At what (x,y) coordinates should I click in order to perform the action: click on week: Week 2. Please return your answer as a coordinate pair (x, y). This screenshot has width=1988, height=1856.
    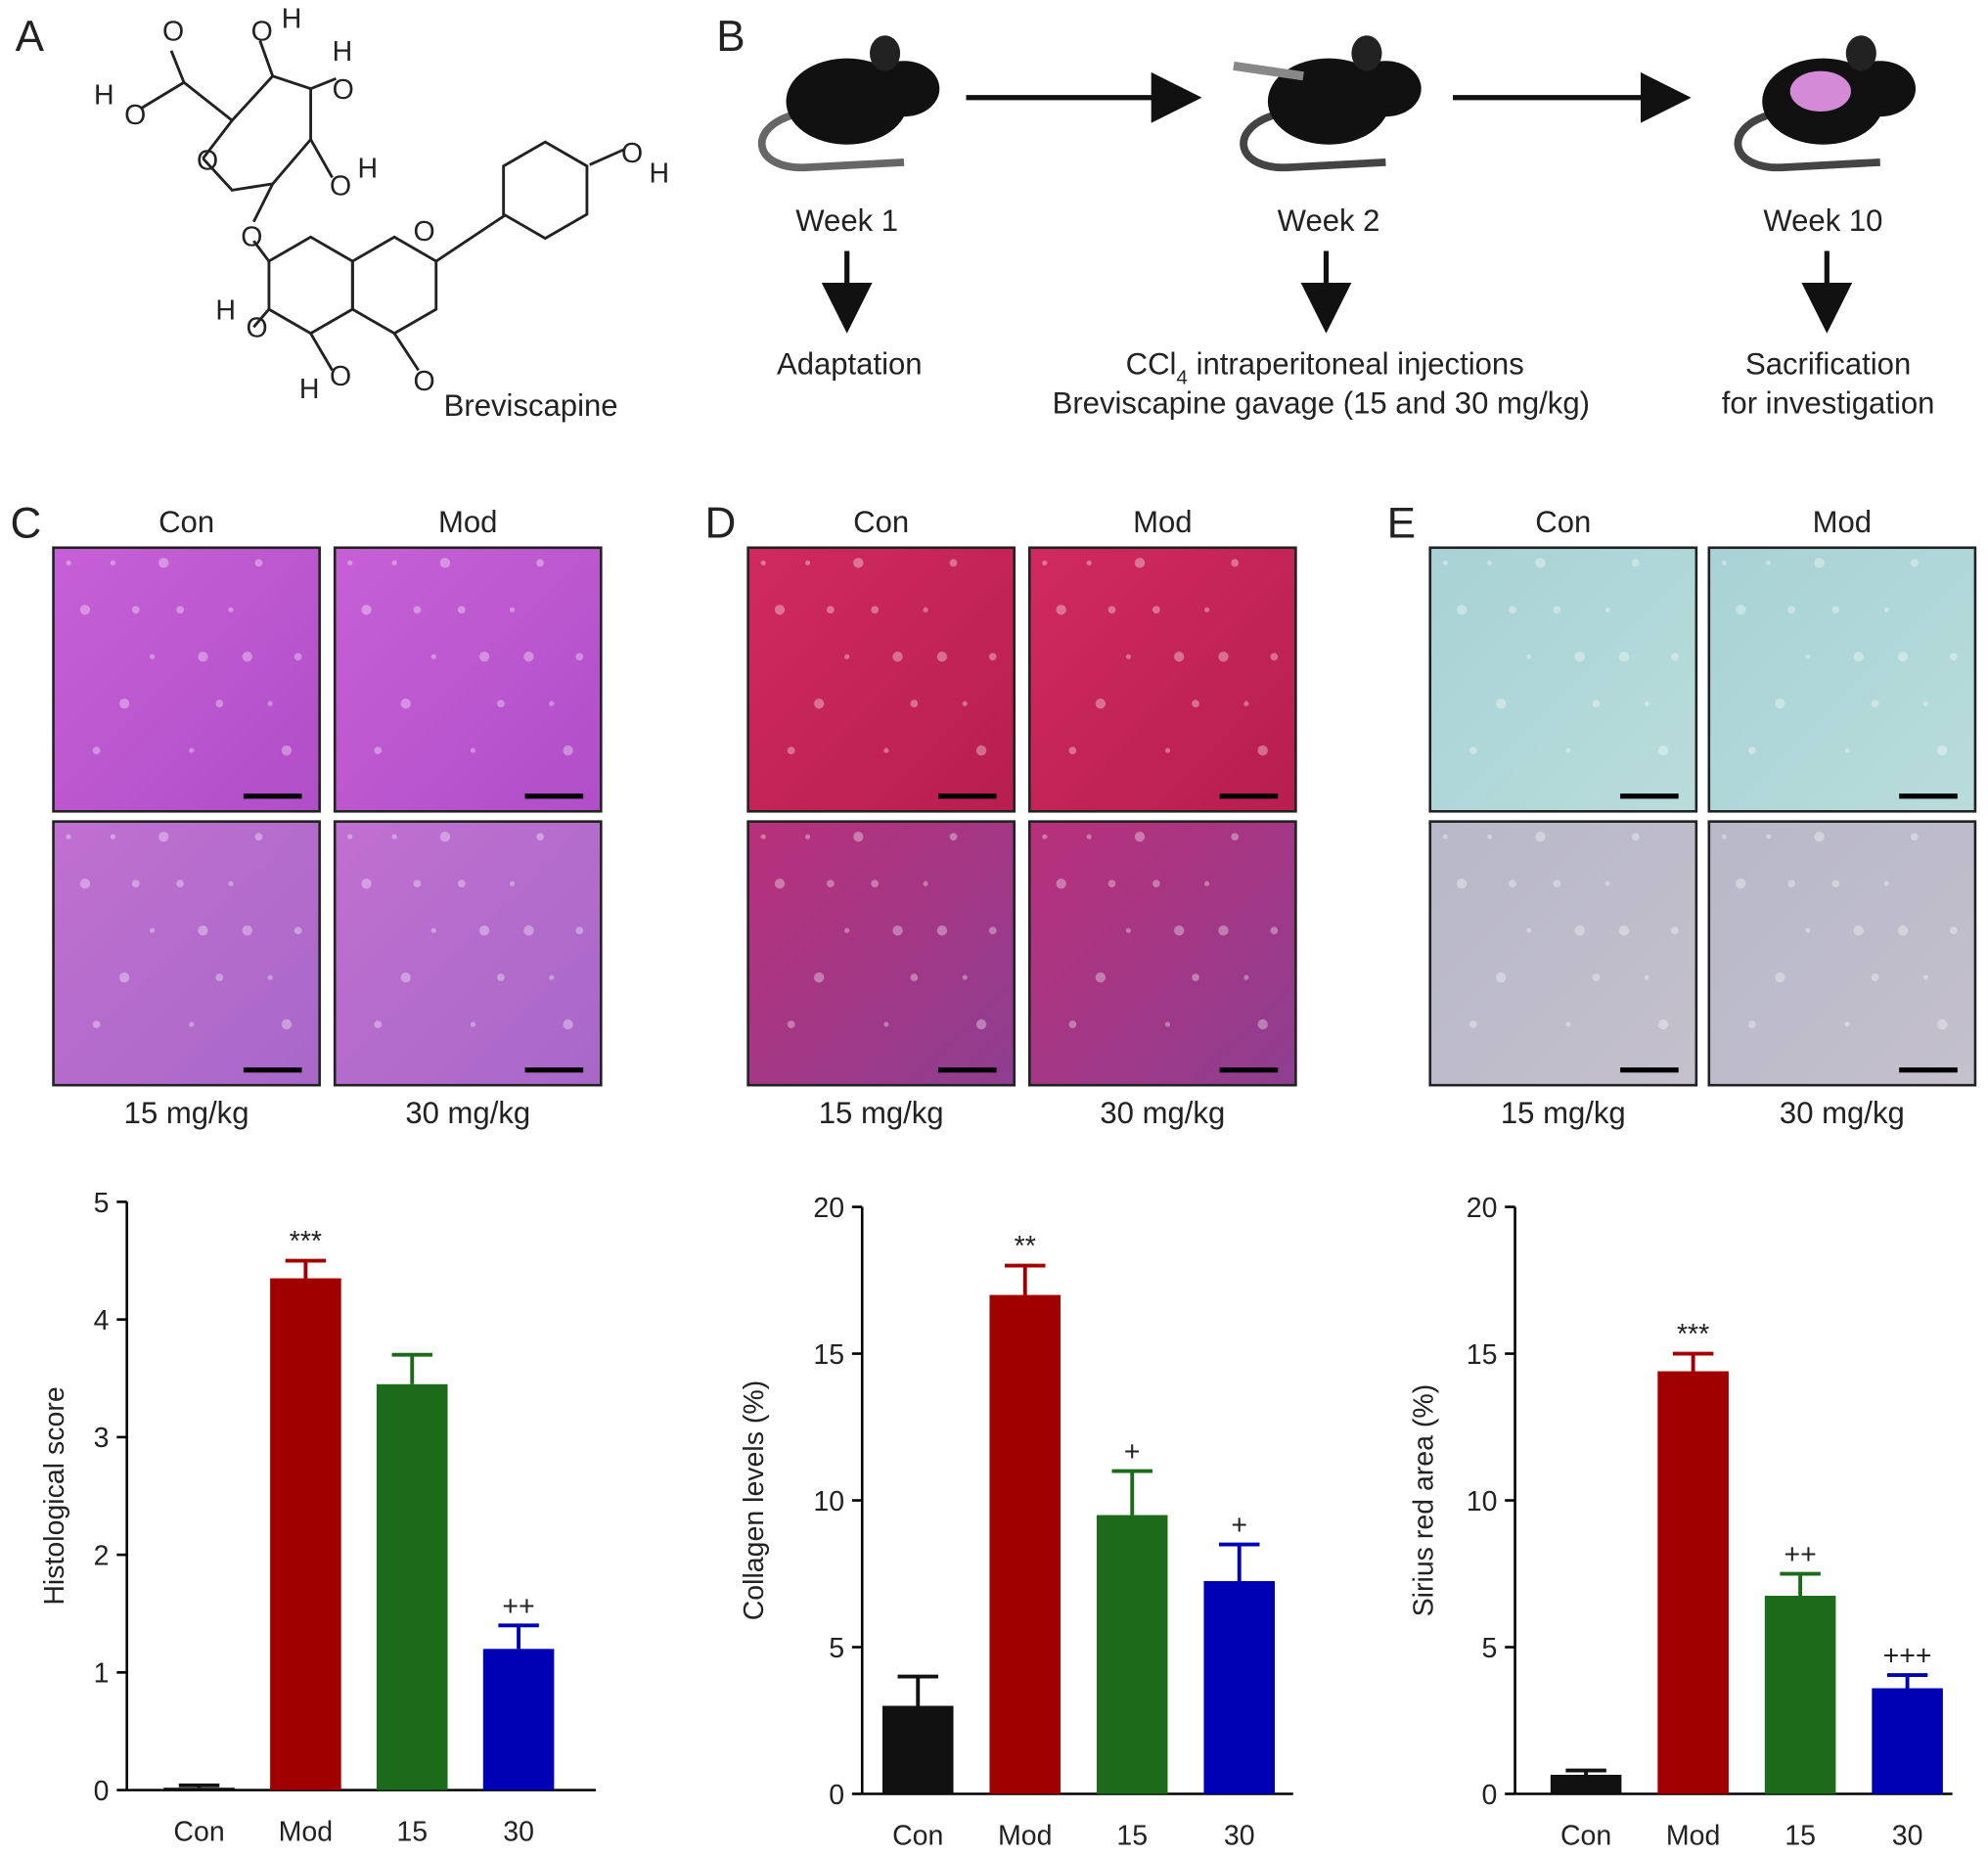
    Looking at the image, I should click on (1329, 221).